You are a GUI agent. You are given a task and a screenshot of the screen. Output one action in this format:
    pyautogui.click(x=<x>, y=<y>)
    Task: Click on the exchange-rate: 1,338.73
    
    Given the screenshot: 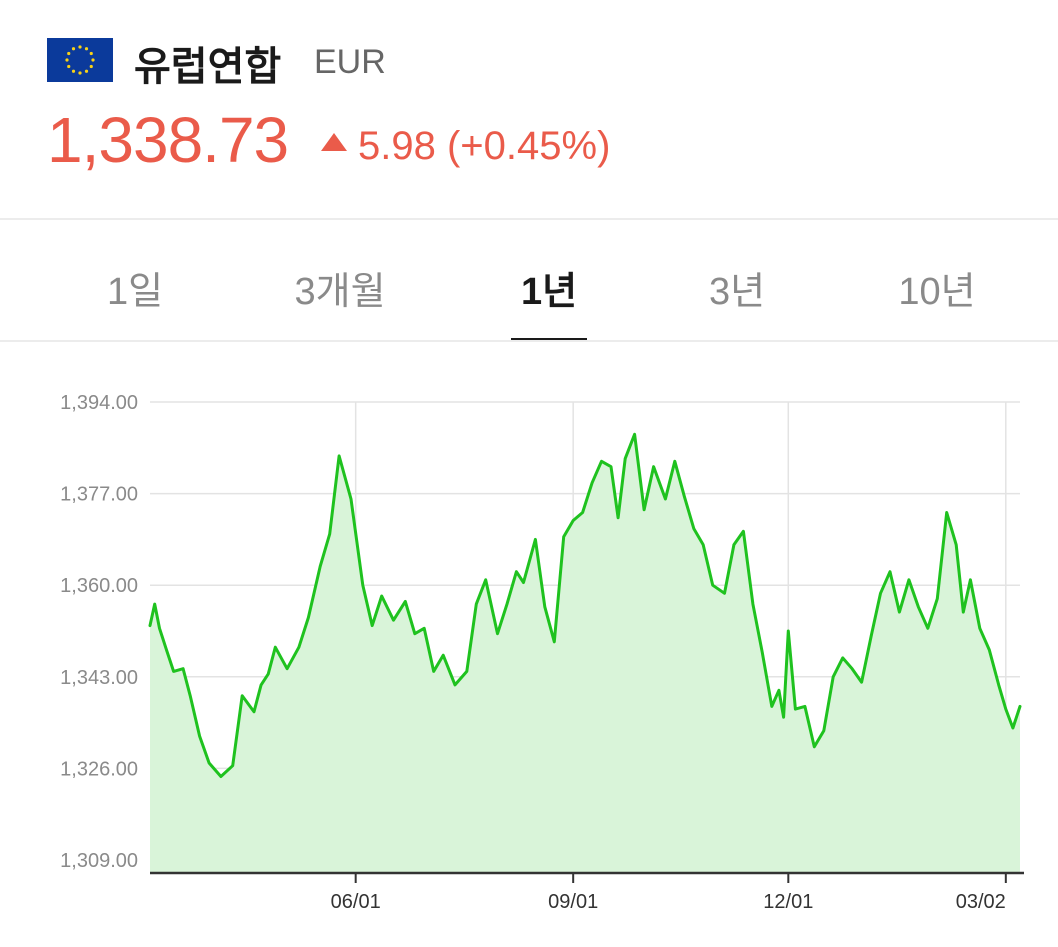 What is the action you would take?
    pyautogui.click(x=168, y=140)
    